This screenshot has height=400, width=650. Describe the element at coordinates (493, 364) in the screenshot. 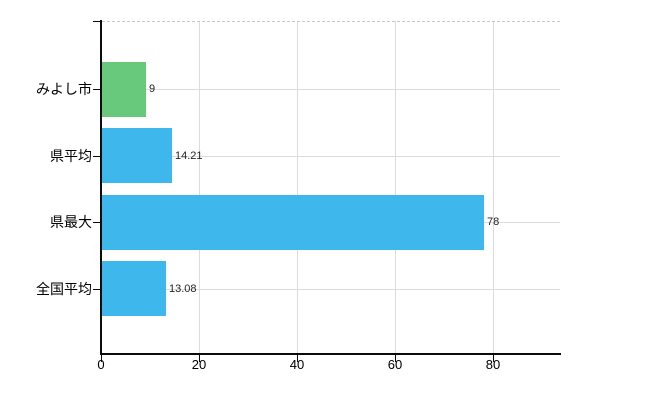

I see `x-tick-label: 80` at that location.